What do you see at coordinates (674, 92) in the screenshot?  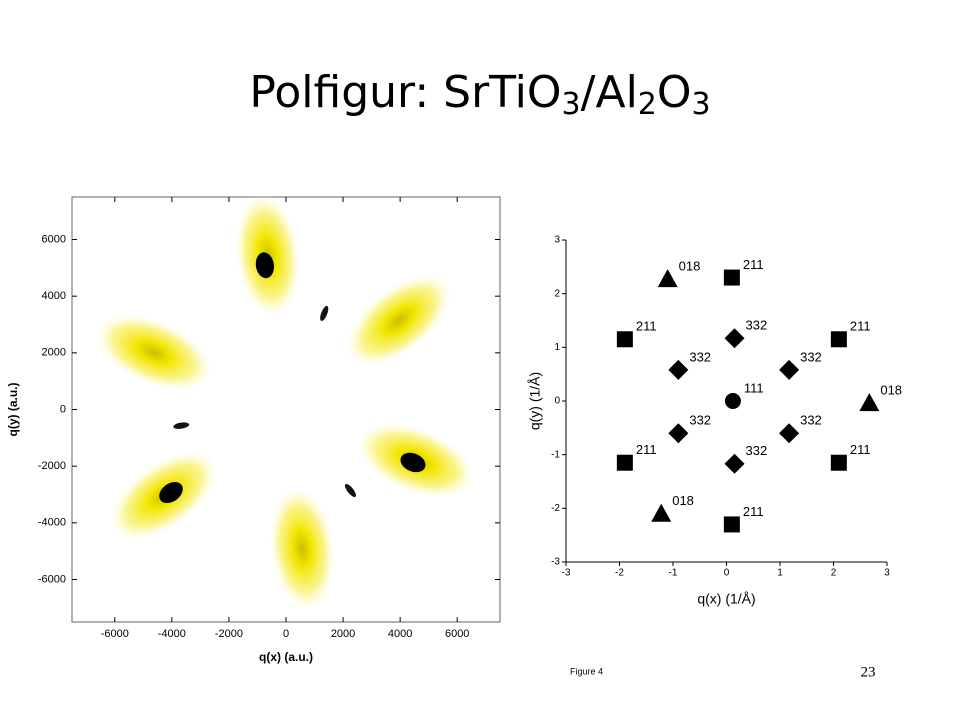 I see `title-text: O` at bounding box center [674, 92].